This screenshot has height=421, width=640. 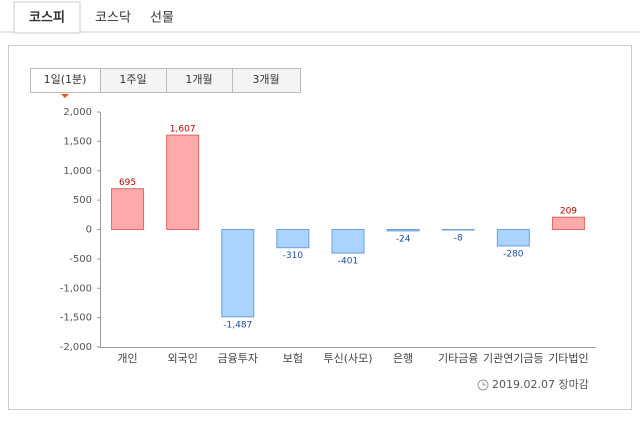 What do you see at coordinates (293, 256) in the screenshot?
I see `value-label: -310` at bounding box center [293, 256].